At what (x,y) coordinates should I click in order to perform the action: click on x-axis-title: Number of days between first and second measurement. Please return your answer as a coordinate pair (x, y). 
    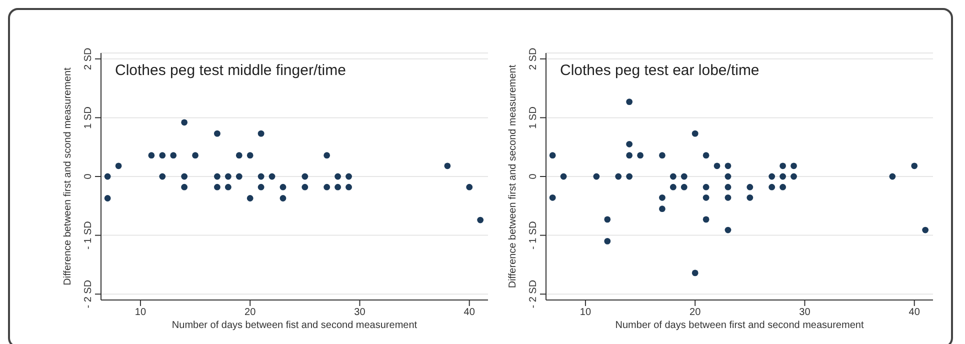
    Looking at the image, I should click on (739, 325).